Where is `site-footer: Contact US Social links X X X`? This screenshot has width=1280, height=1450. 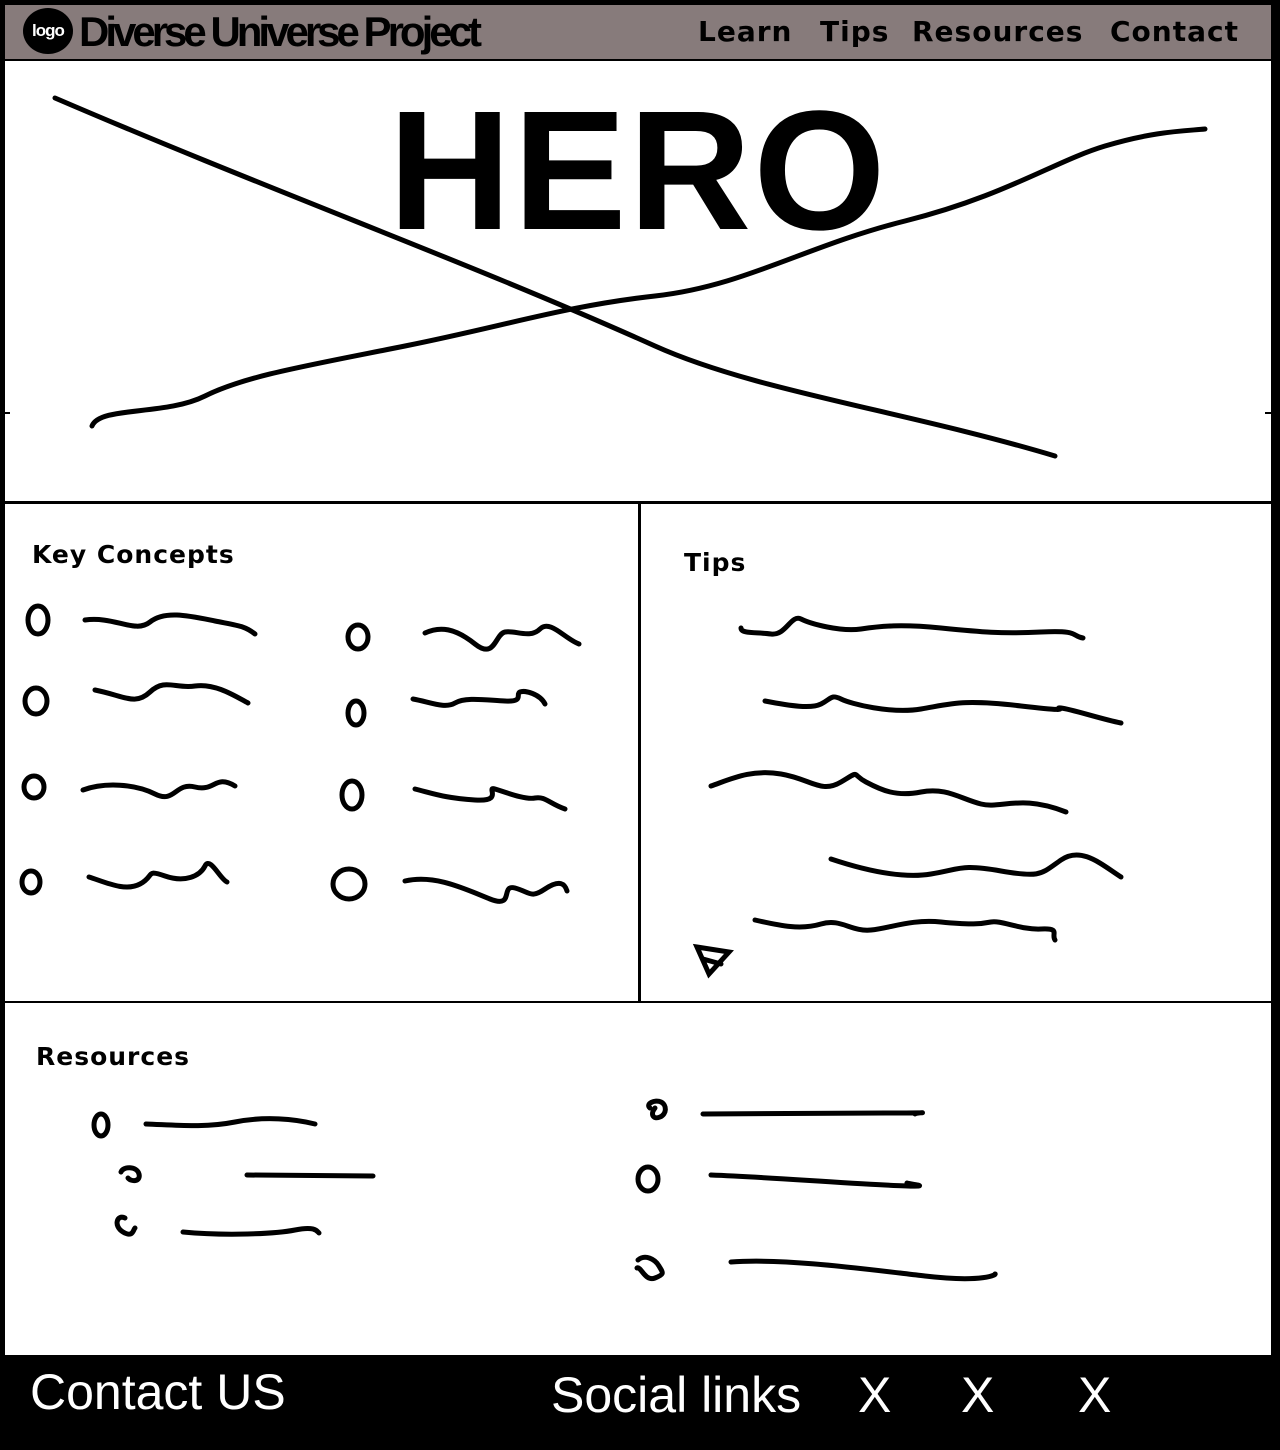
site-footer: Contact US Social links X X X is located at coordinates (640, 1402).